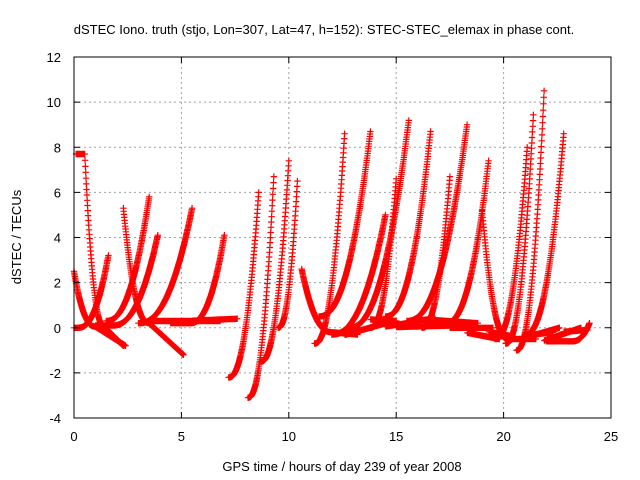 Image resolution: width=640 pixels, height=480 pixels. What do you see at coordinates (54, 57) in the screenshot?
I see `y-tick-label: 12` at bounding box center [54, 57].